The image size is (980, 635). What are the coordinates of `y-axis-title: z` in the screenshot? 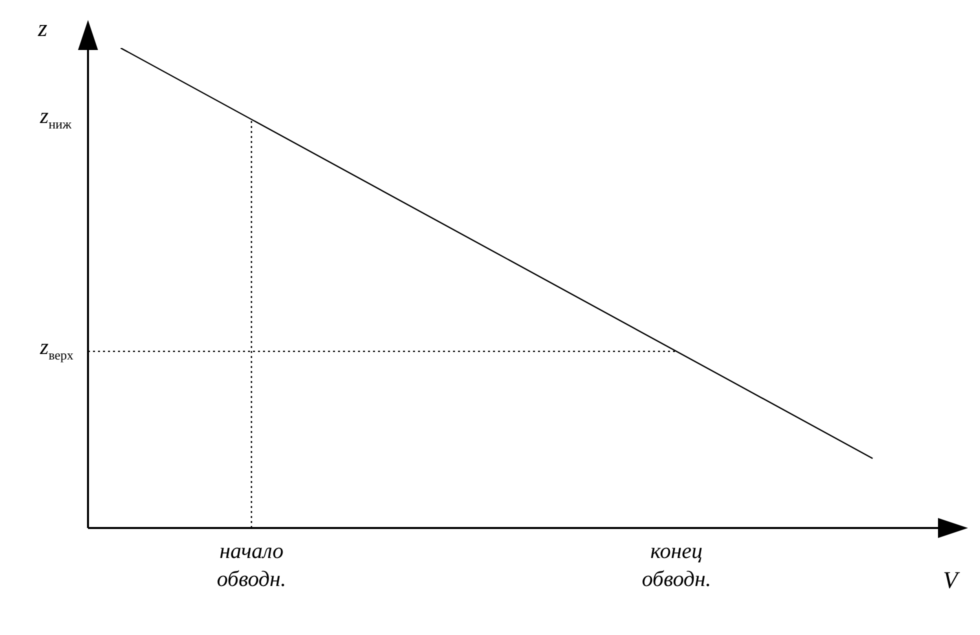 It's located at (43, 29).